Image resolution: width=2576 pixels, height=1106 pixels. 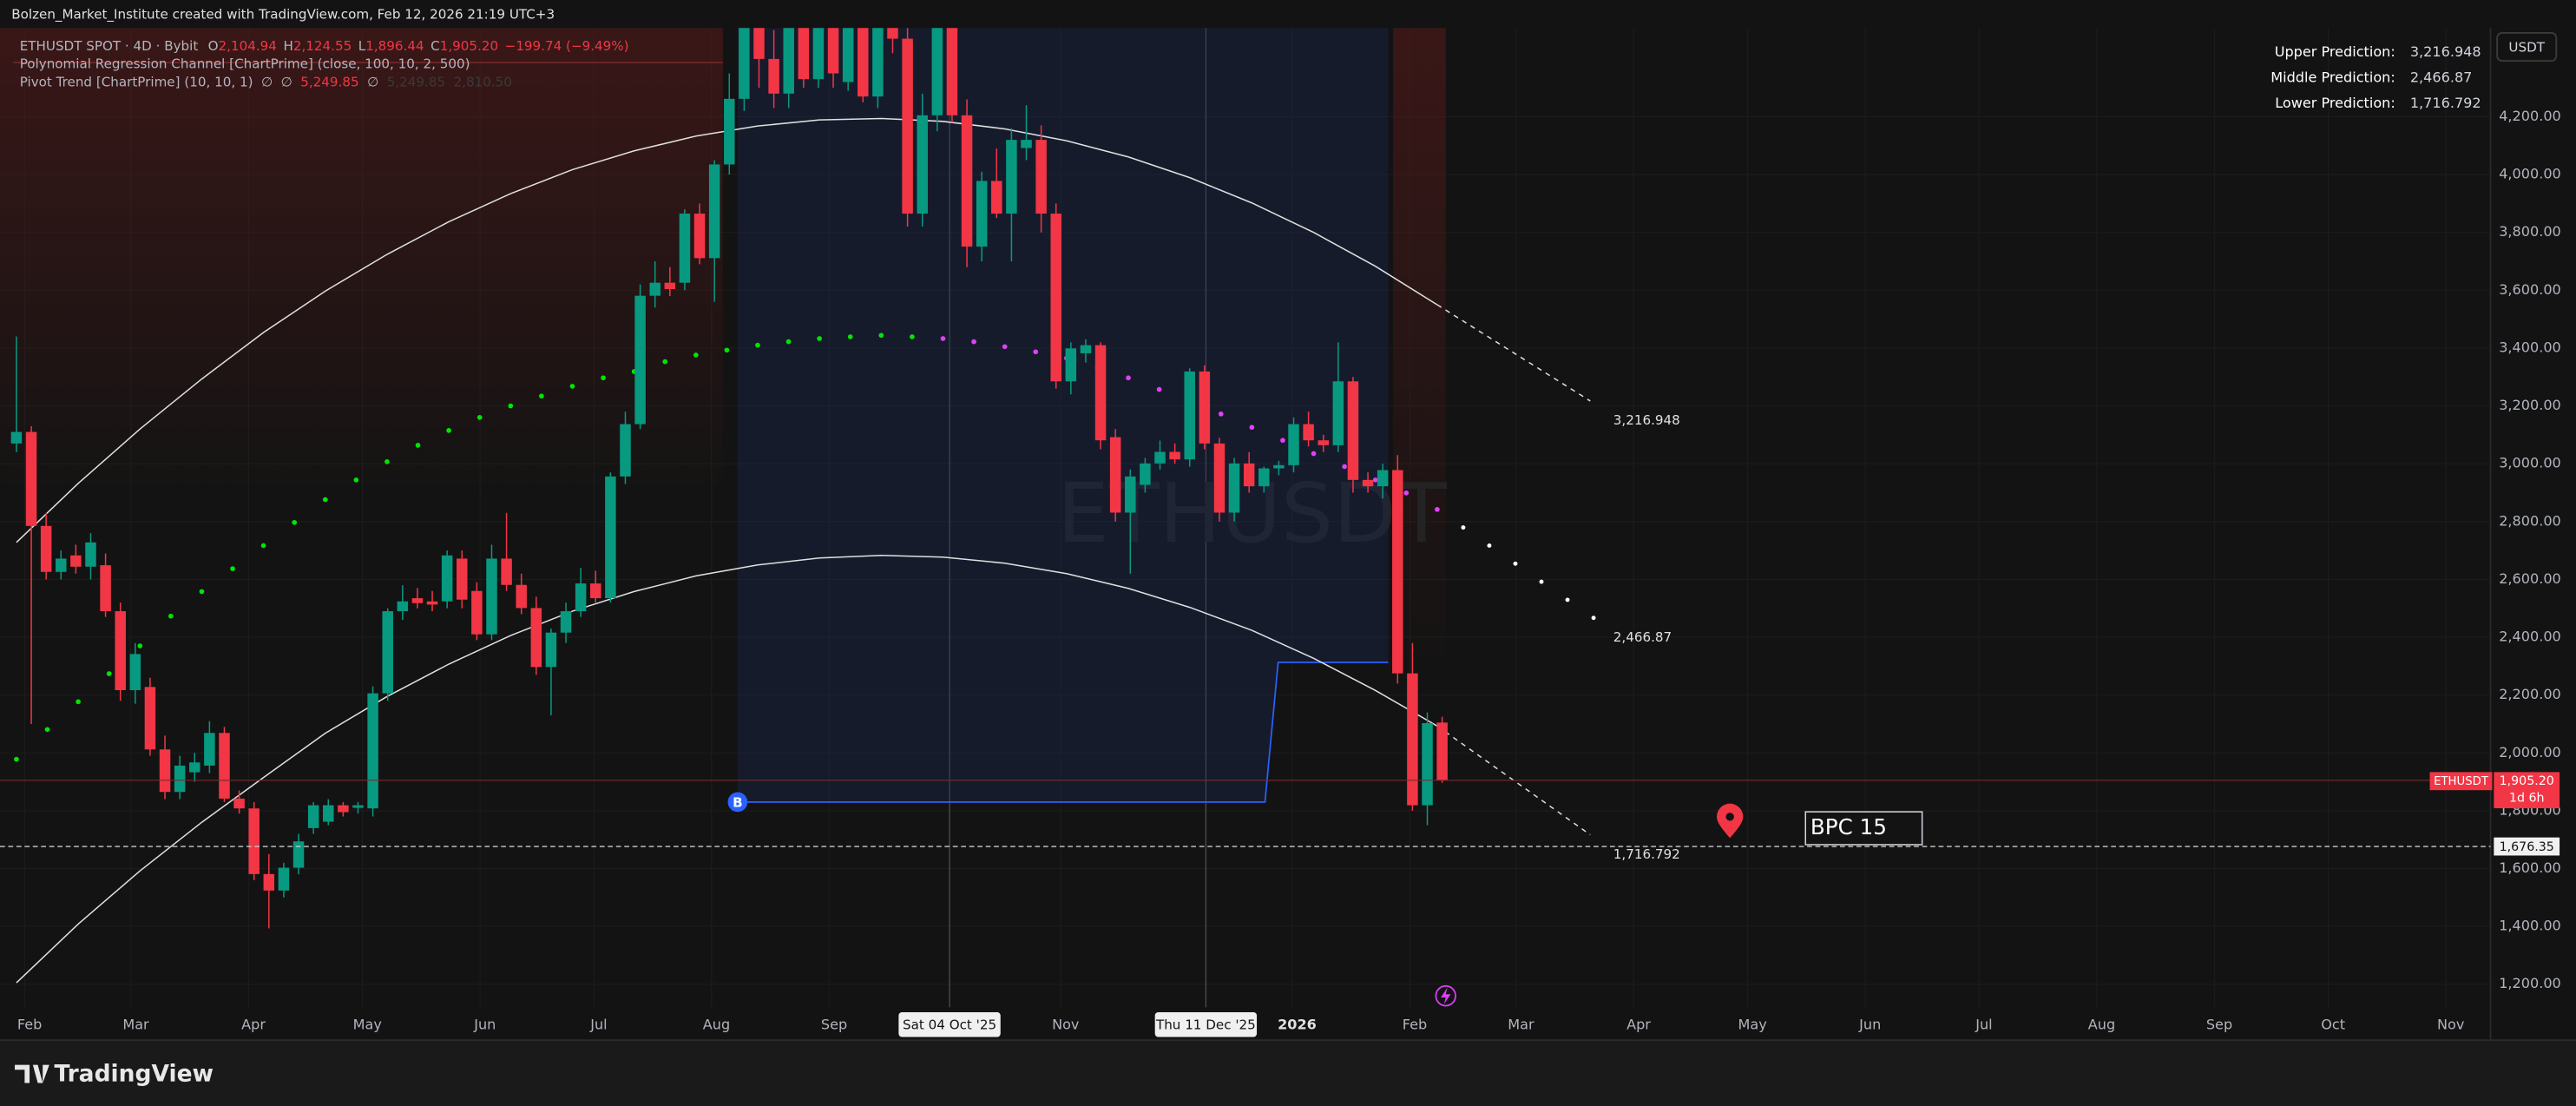 I want to click on logo: TradingView, so click(x=114, y=1073).